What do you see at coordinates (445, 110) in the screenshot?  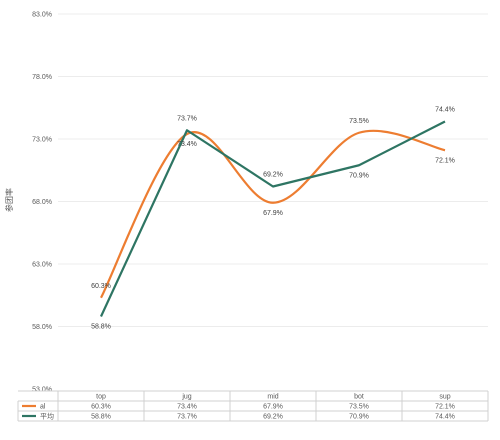 I see `data-label: 74.4%` at bounding box center [445, 110].